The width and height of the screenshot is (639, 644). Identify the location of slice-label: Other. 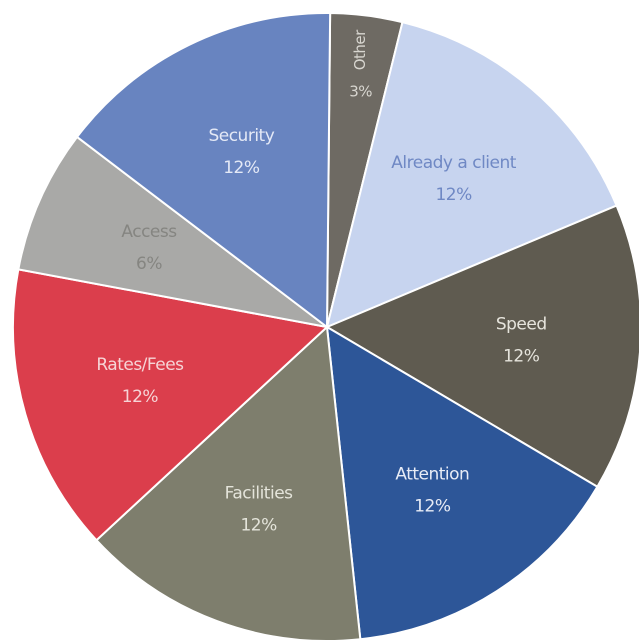
(360, 49).